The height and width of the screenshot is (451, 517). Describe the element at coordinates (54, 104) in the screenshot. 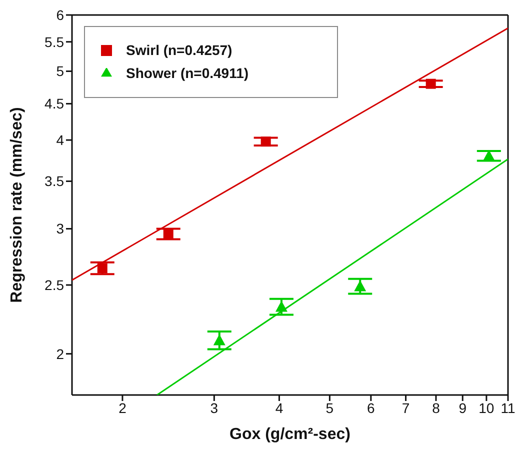

I see `y-tick-label: 4.5` at that location.